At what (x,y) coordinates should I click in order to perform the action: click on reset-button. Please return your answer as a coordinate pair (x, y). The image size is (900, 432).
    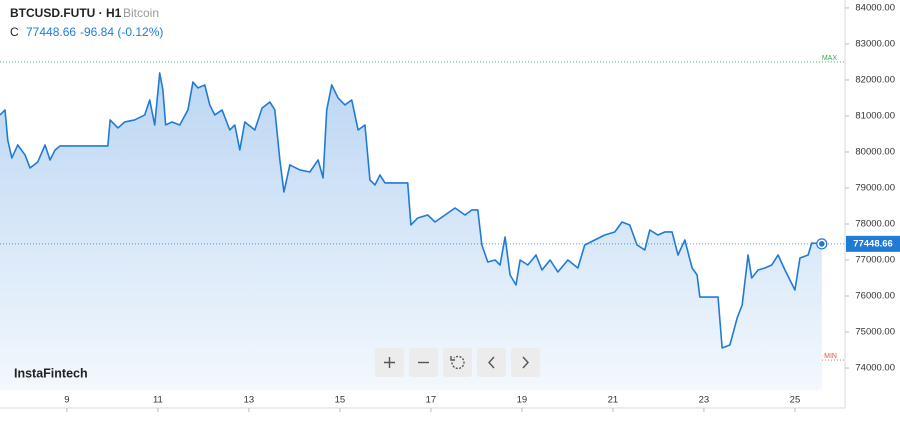
    Looking at the image, I should click on (457, 362).